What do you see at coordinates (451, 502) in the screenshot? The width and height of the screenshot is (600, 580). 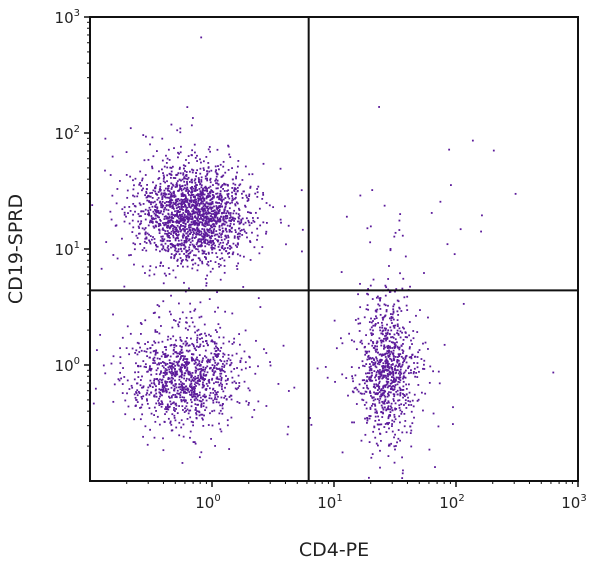 I see `x-tick-label: 102` at bounding box center [451, 502].